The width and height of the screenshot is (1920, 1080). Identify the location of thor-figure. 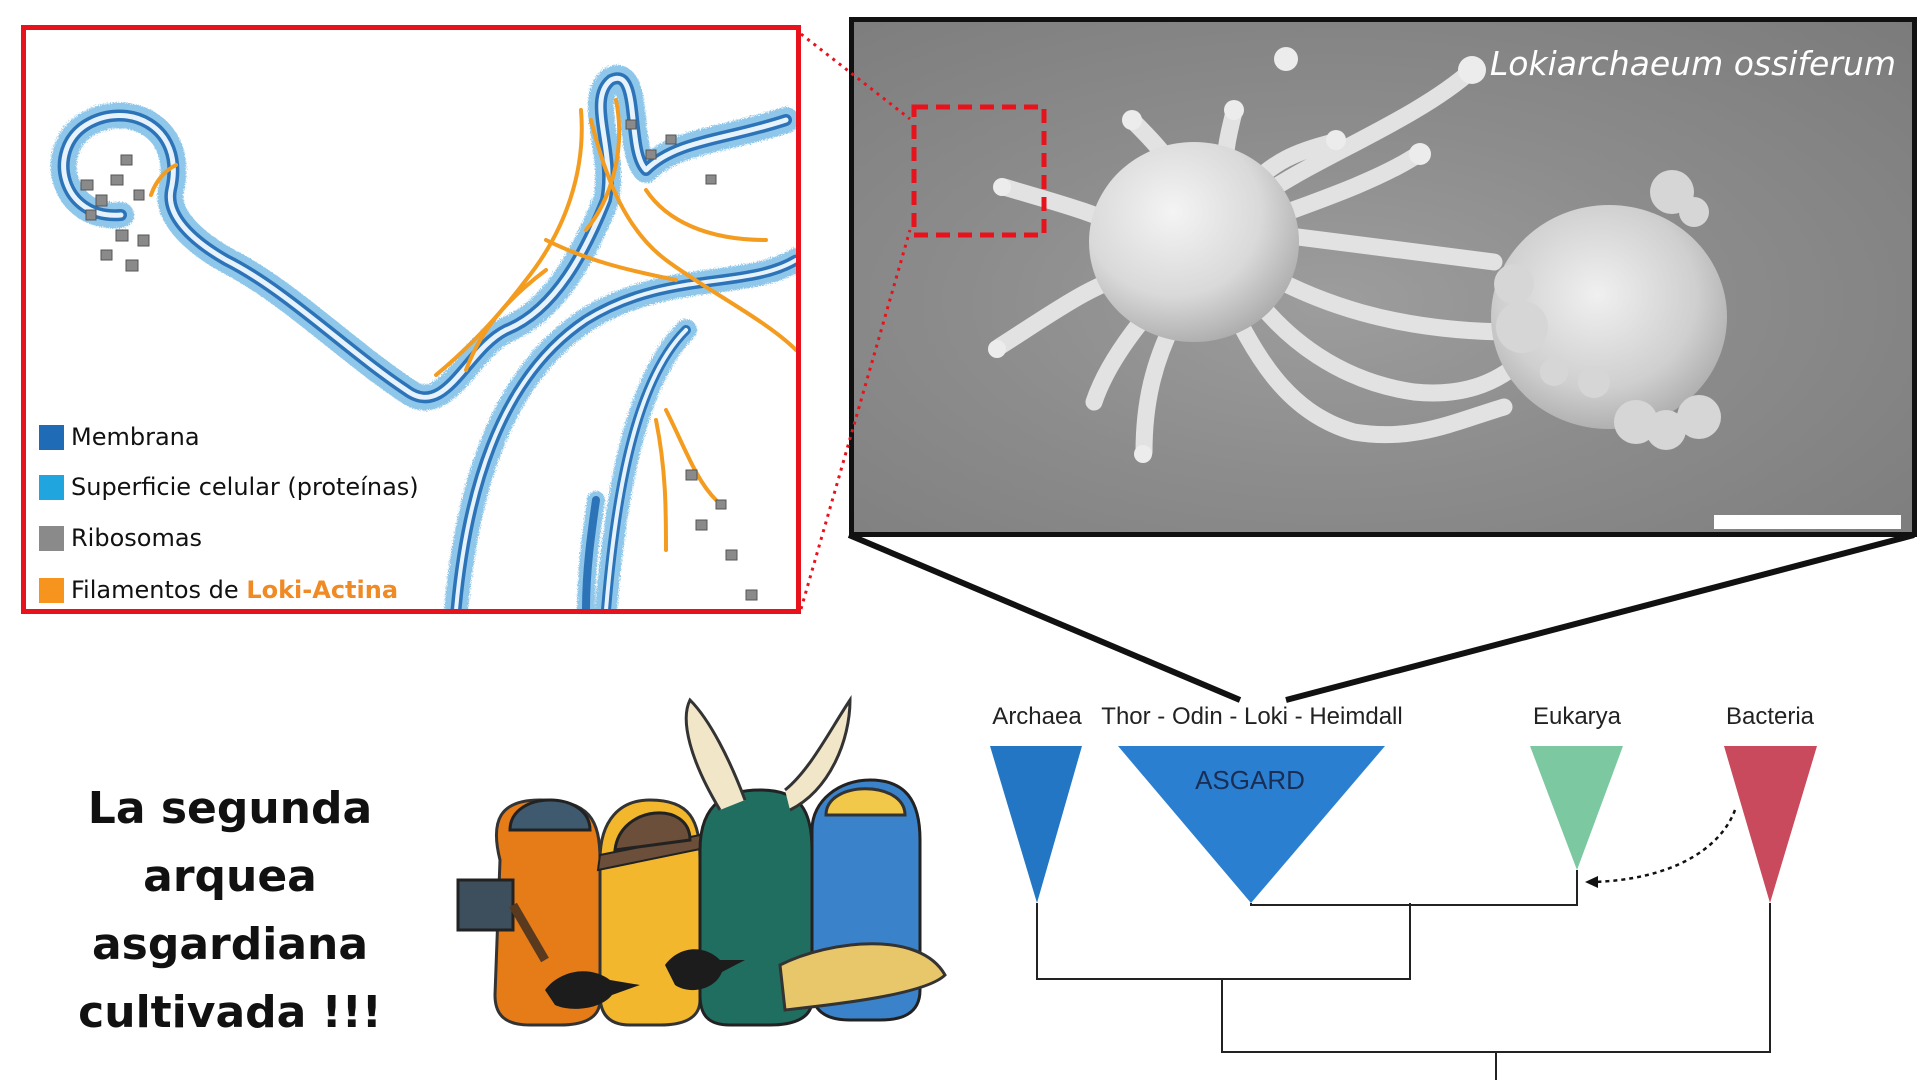
(547, 912).